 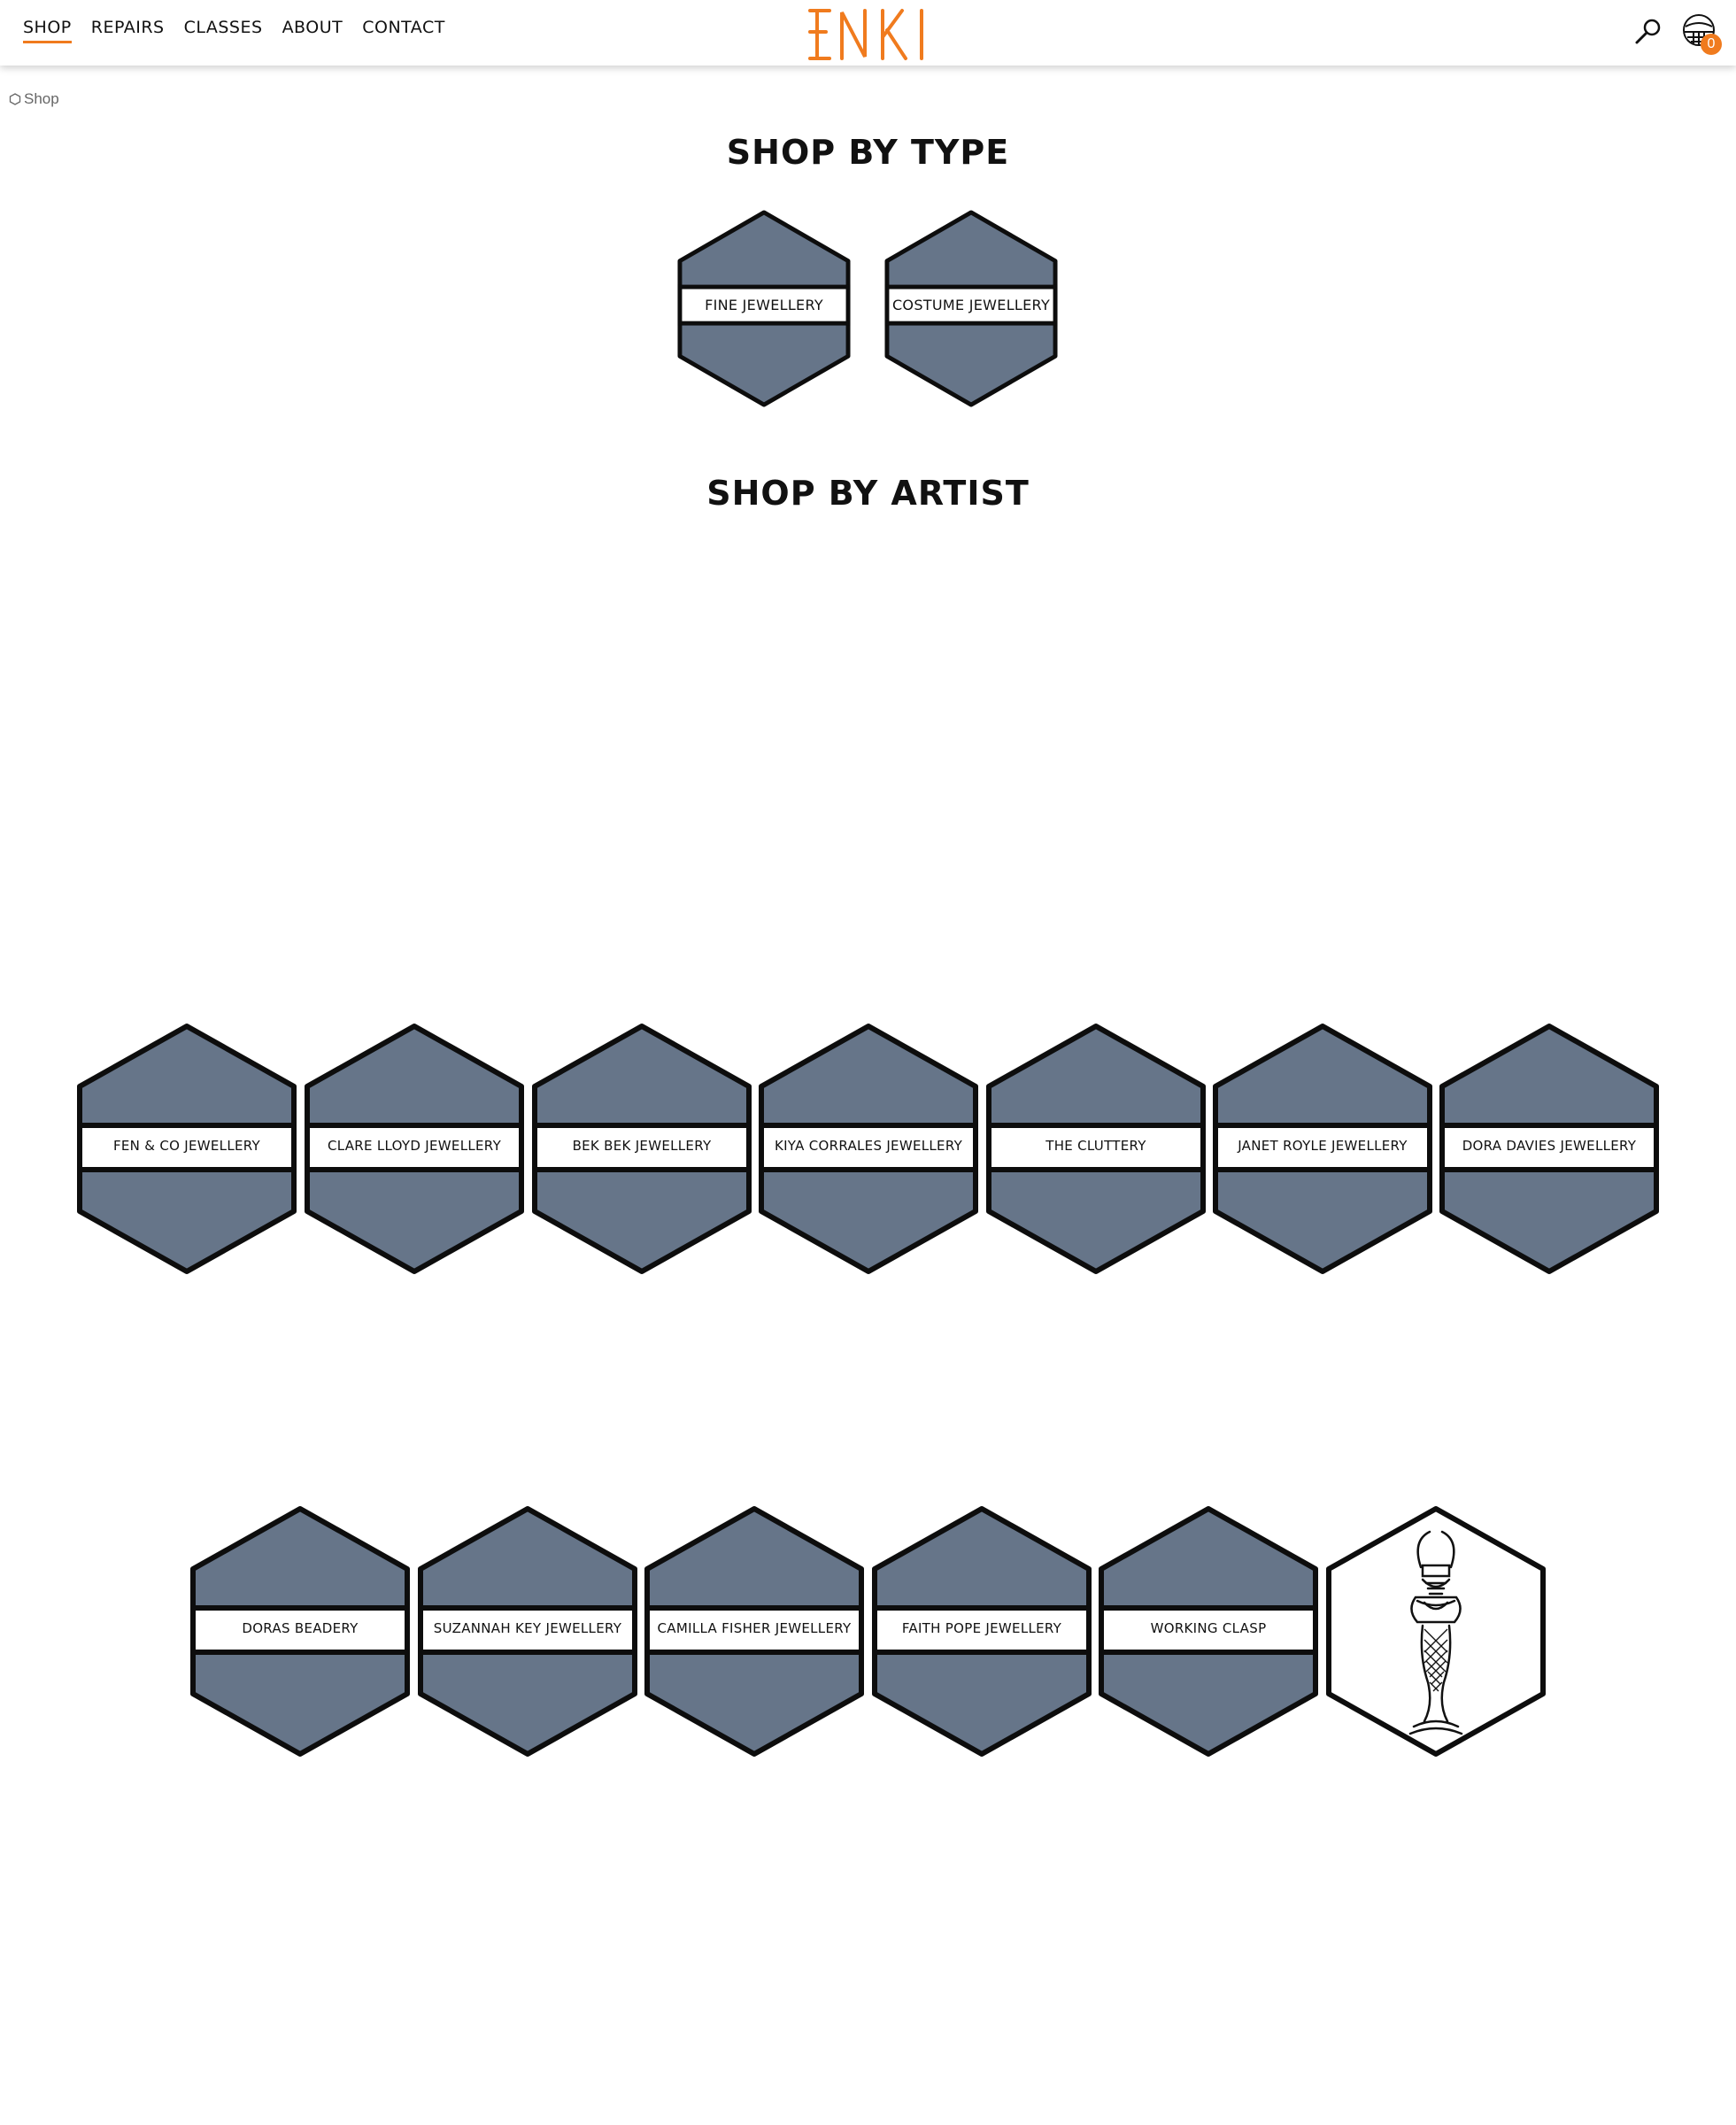 I want to click on artist-tile-label: WORKING CLASP, so click(x=1209, y=1628).